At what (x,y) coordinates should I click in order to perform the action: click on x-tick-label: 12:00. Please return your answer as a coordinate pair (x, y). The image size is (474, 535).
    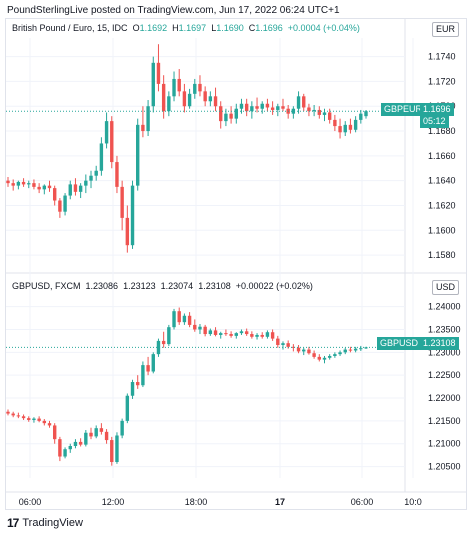
    Looking at the image, I should click on (113, 502).